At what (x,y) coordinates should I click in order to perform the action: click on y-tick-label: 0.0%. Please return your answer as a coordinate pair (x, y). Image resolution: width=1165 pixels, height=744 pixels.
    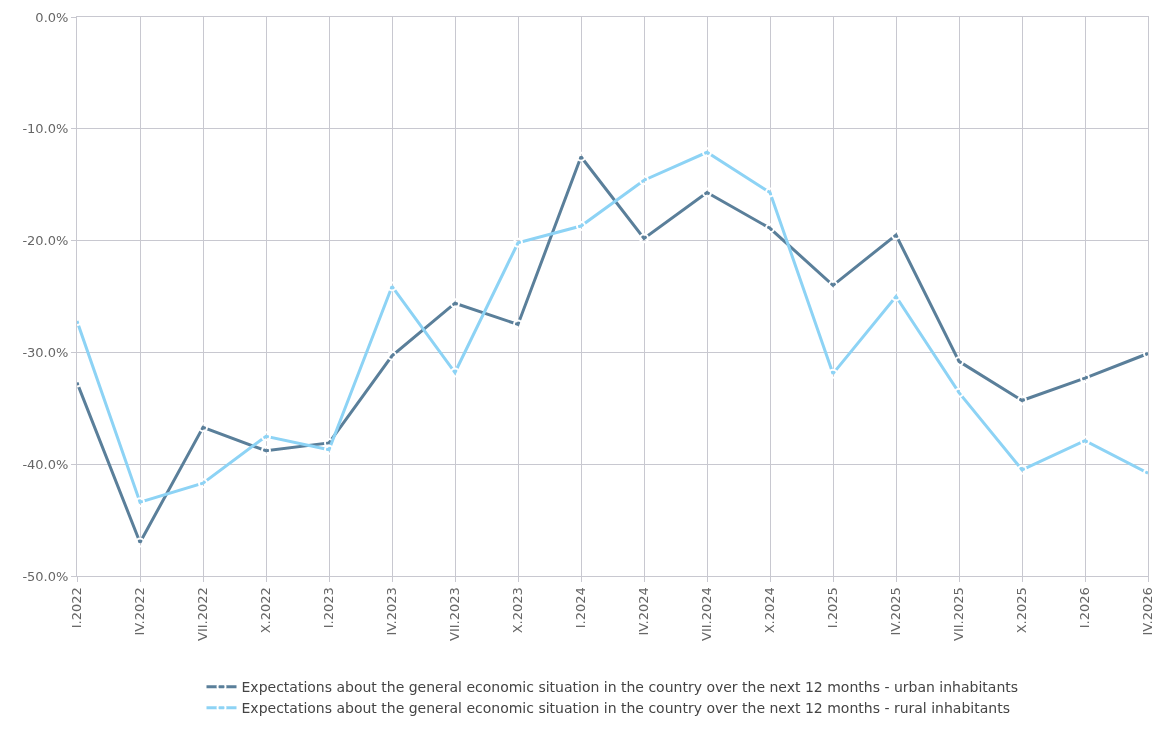
    Looking at the image, I should click on (52, 17).